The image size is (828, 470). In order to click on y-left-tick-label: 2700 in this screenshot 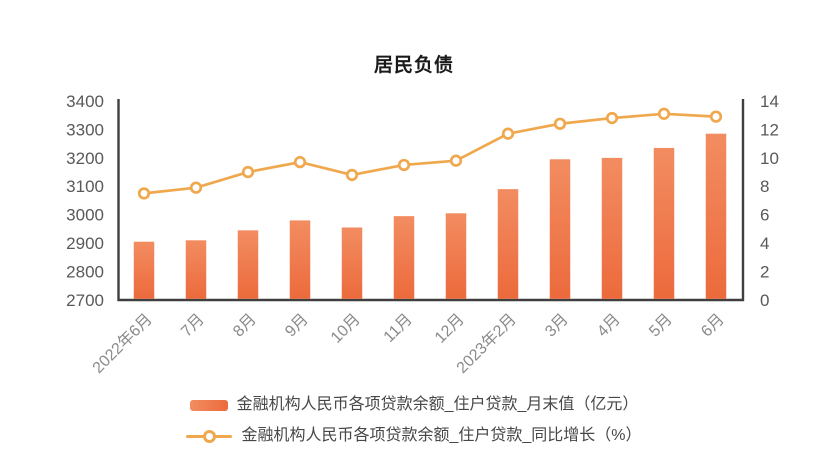, I will do `click(85, 300)`.